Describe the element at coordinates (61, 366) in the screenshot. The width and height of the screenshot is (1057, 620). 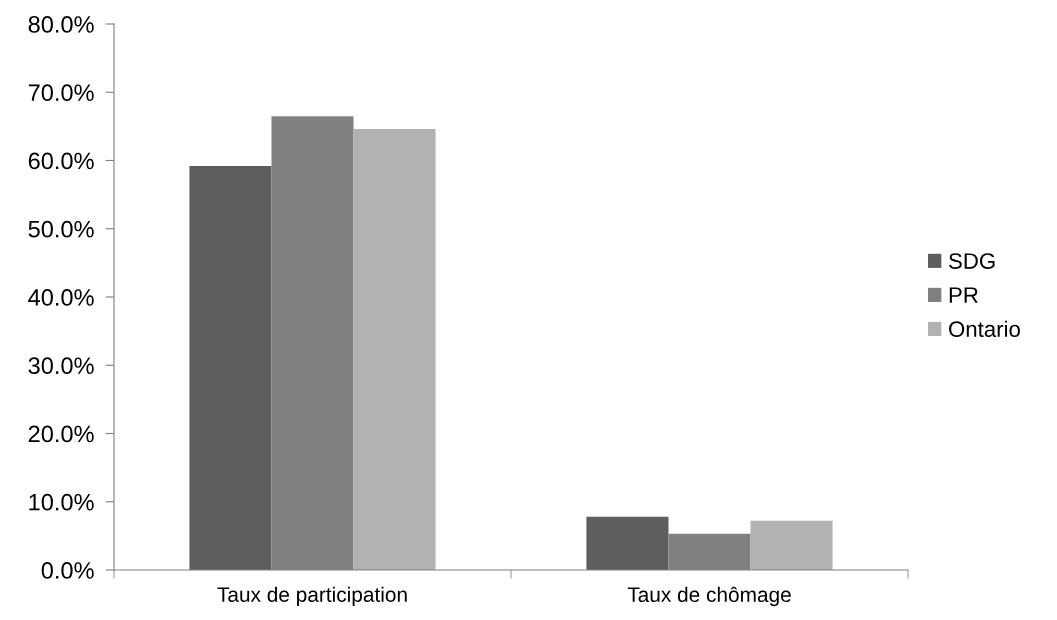
I see `y-tick-label: 30.0%` at that location.